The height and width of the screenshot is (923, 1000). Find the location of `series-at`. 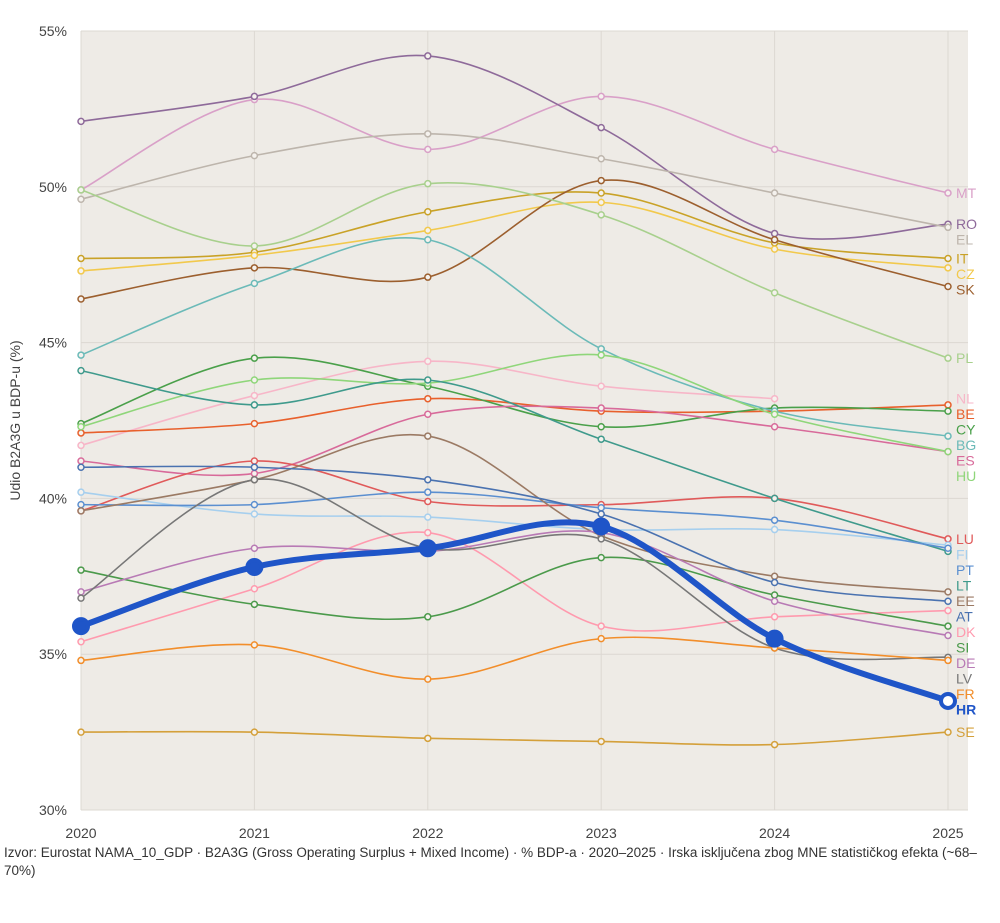

series-at is located at coordinates (514, 534).